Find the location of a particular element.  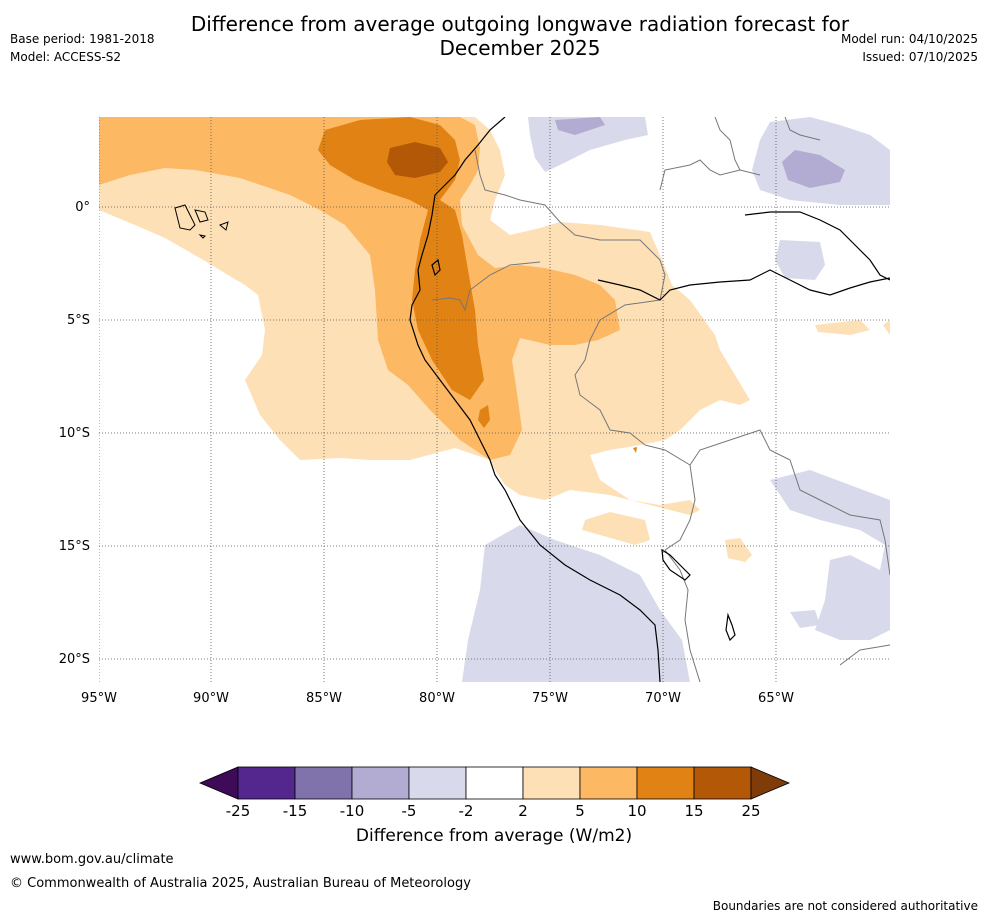

cb-tick-8: 10 is located at coordinates (636, 811).